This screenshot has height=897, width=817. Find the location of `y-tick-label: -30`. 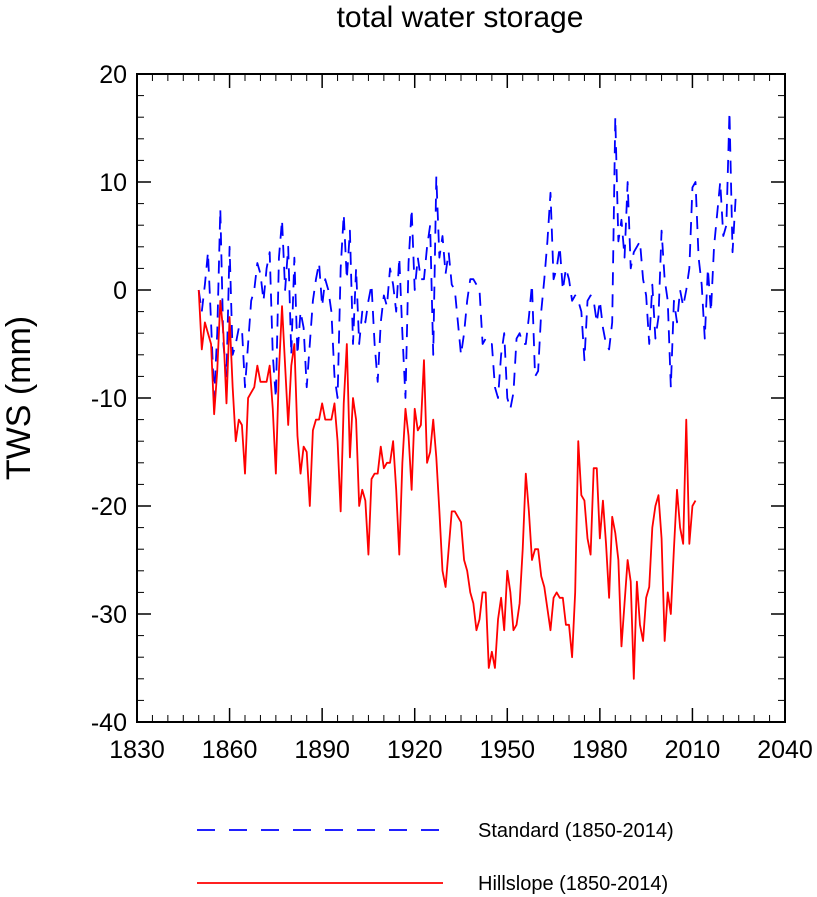

y-tick-label: -30 is located at coordinates (109, 615).